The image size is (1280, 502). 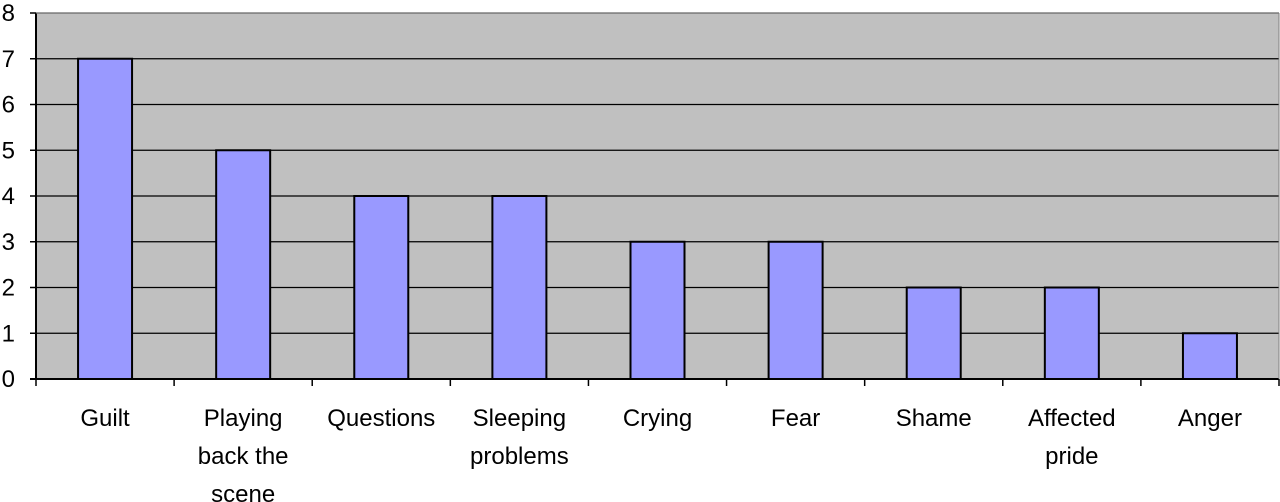 I want to click on bar-playing-back-the-scene, so click(x=243, y=264).